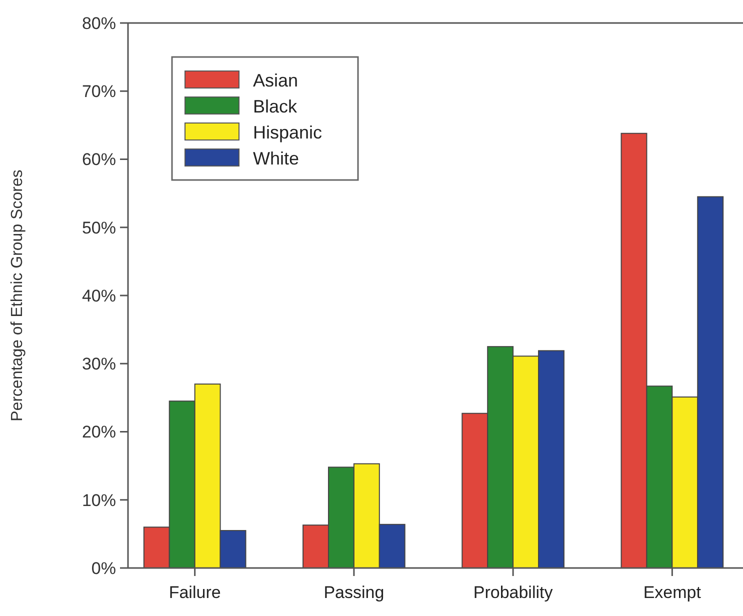 This screenshot has height=616, width=743. I want to click on x-tick-label: Exempt, so click(672, 592).